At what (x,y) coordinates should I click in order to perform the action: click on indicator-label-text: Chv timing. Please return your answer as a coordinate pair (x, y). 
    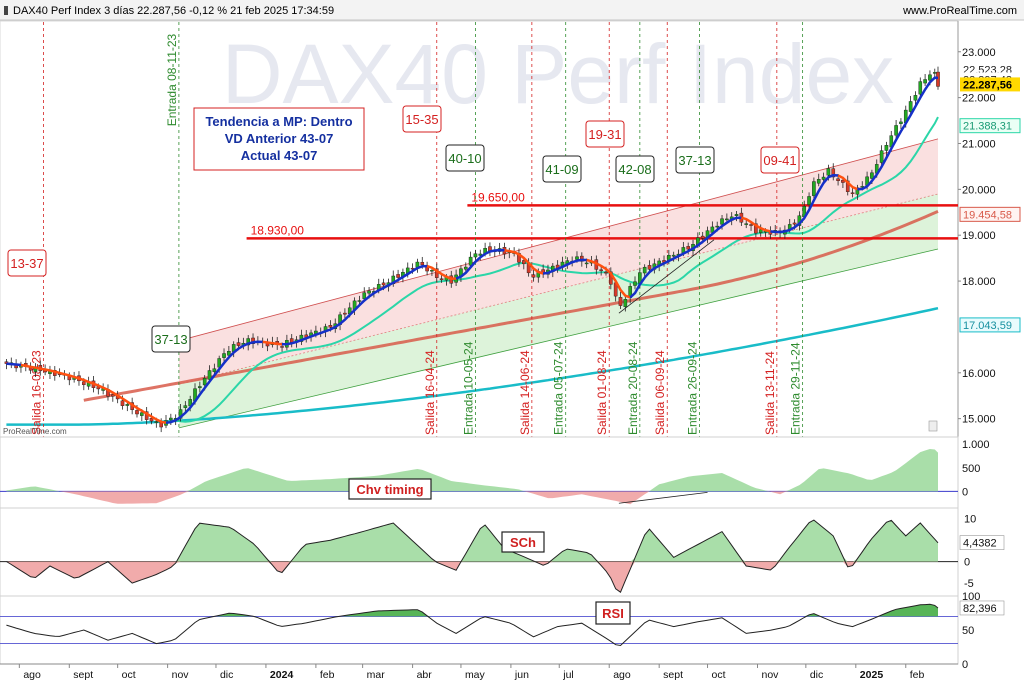
    Looking at the image, I should click on (389, 489).